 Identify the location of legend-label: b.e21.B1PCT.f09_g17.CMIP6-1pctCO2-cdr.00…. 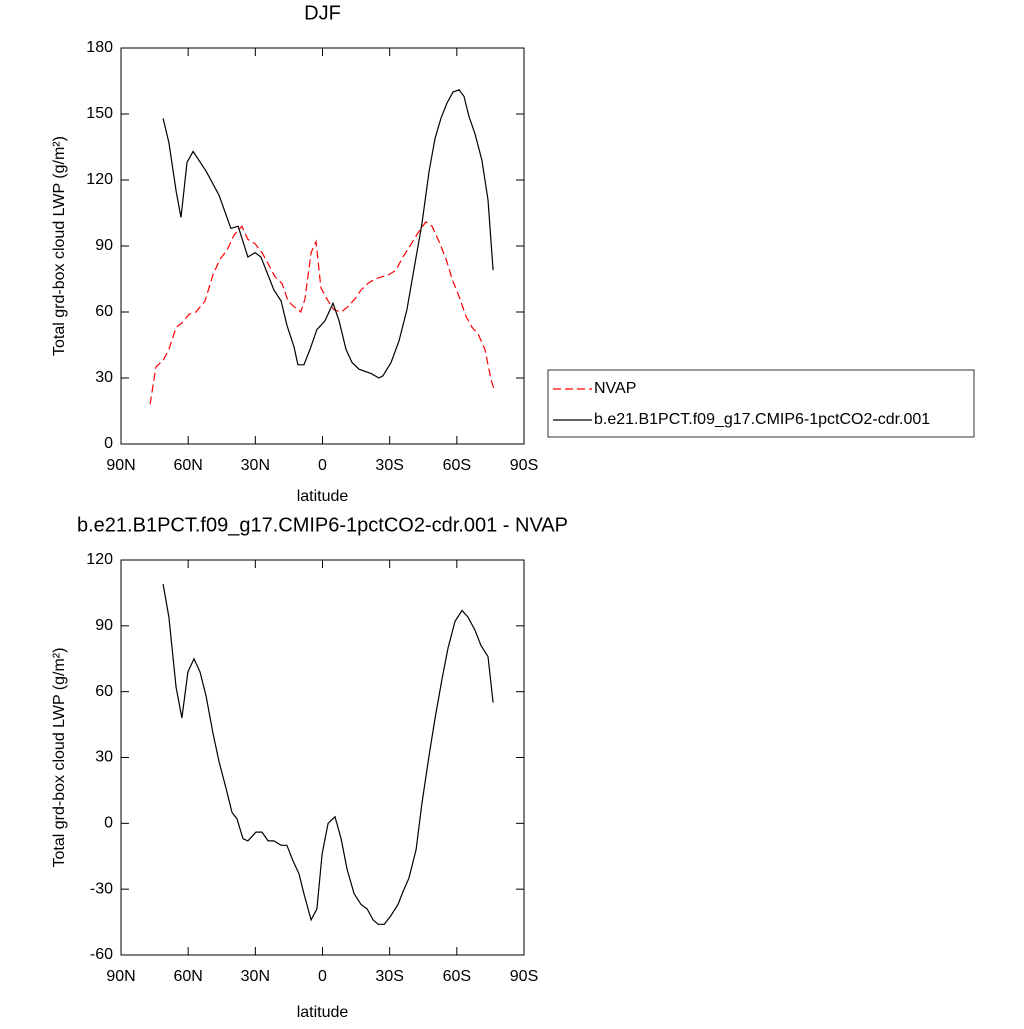
(762, 419).